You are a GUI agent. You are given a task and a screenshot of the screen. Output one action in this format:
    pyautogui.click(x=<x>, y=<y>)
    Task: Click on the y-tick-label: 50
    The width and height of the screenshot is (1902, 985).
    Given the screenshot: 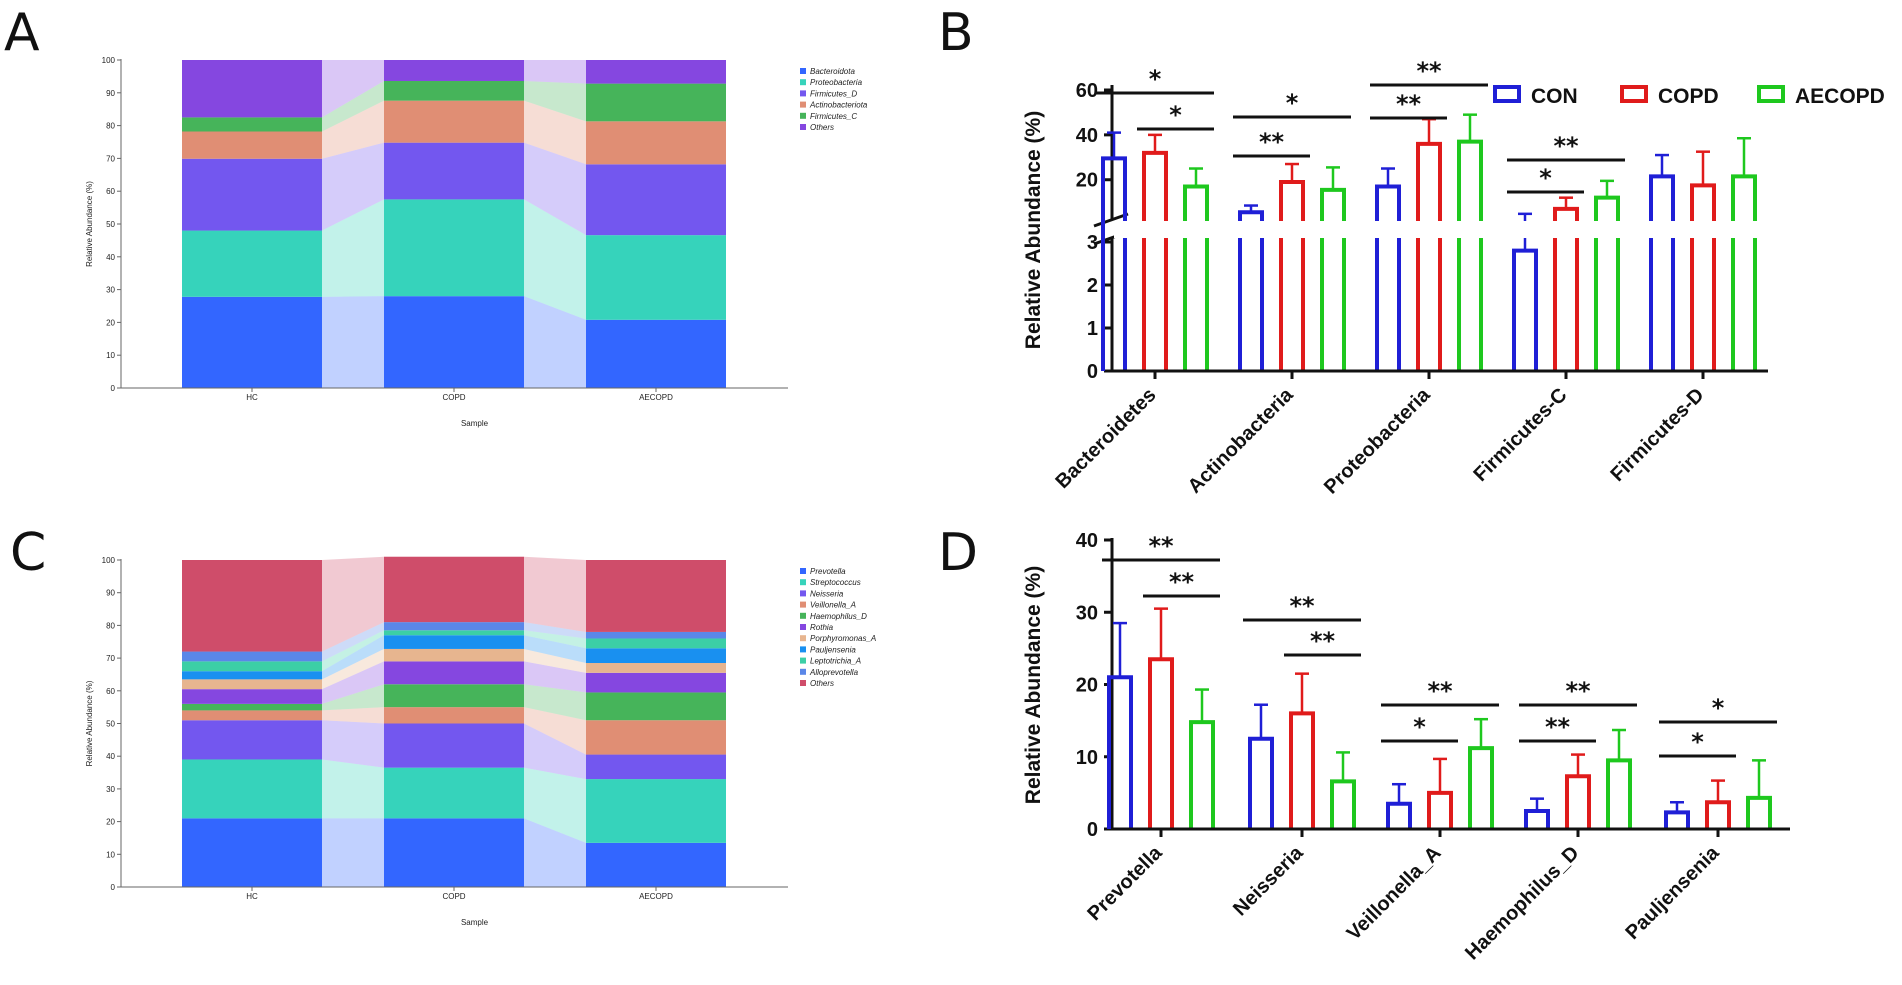 What is the action you would take?
    pyautogui.click(x=110, y=224)
    